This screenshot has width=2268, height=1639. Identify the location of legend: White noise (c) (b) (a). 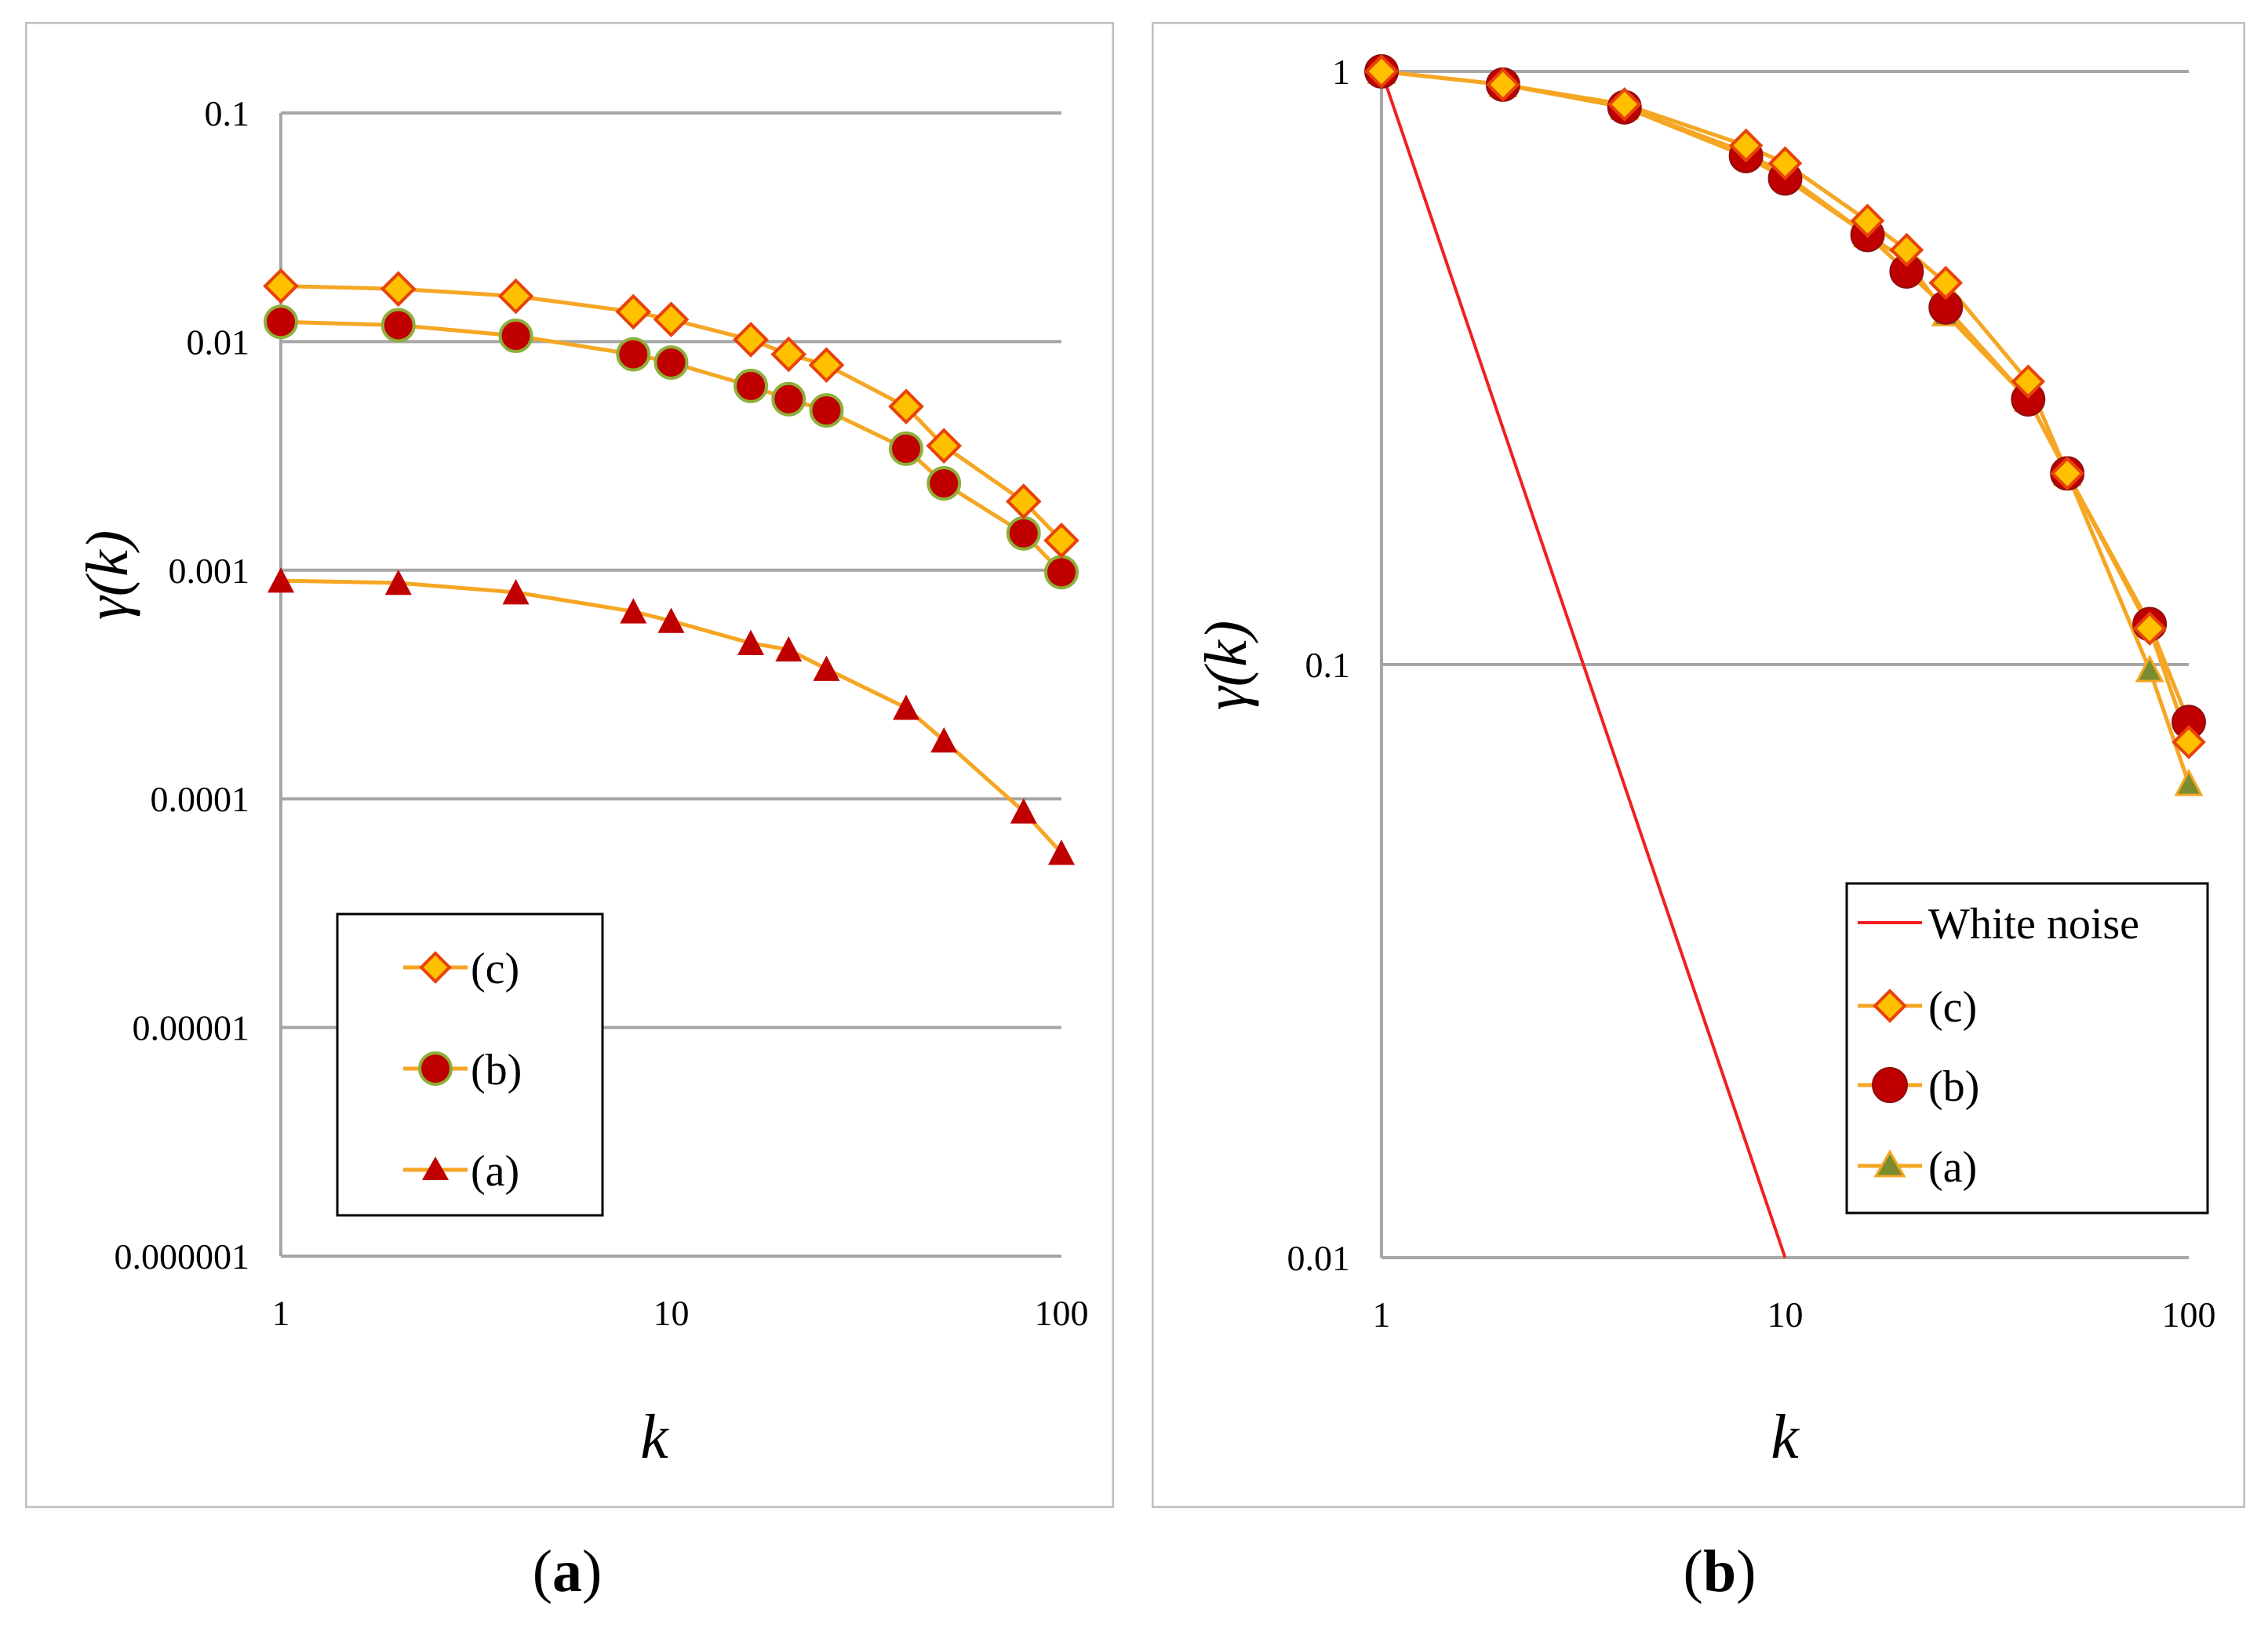
(2027, 1048).